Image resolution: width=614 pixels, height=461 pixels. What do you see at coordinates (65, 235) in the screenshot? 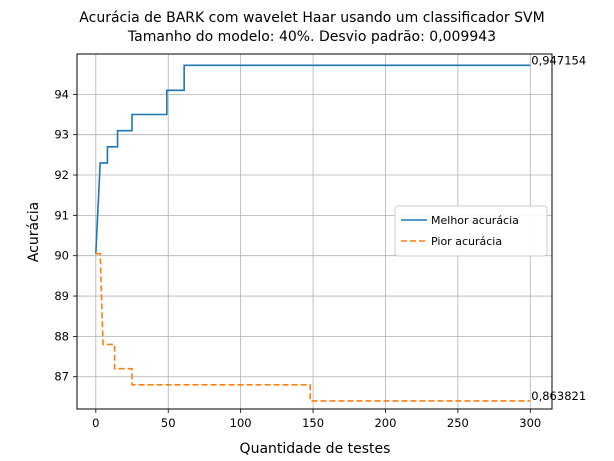
I see `y-axis-ticks: 87 88 89 90 91 92 93 94` at bounding box center [65, 235].